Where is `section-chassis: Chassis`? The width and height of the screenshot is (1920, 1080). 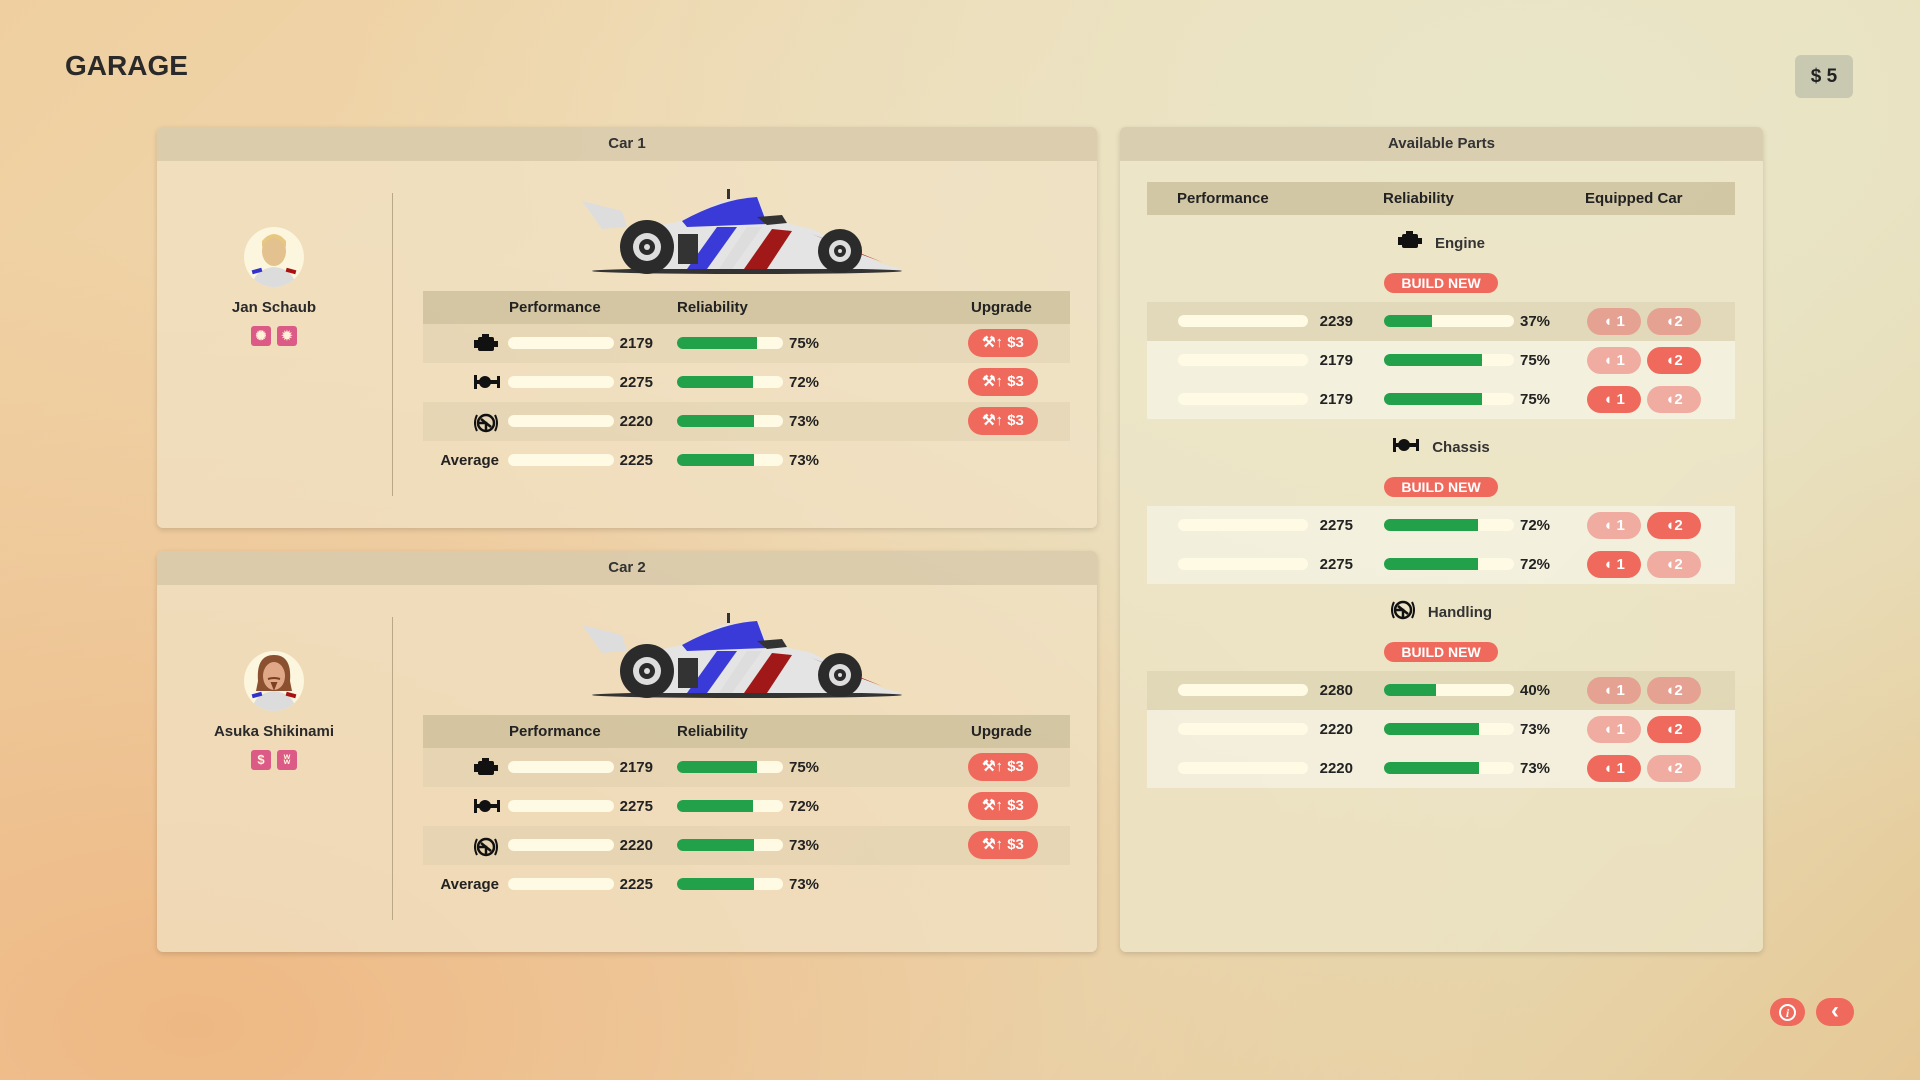
section-chassis: Chassis is located at coordinates (1441, 447).